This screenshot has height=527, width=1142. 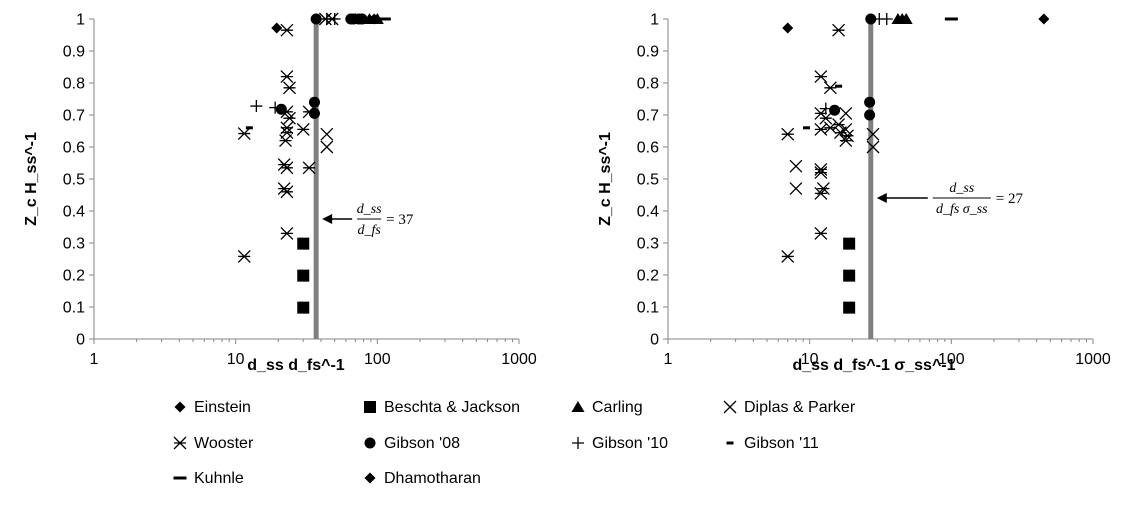 I want to click on legend-entry-gibson-11: Gibson '11, so click(x=772, y=443).